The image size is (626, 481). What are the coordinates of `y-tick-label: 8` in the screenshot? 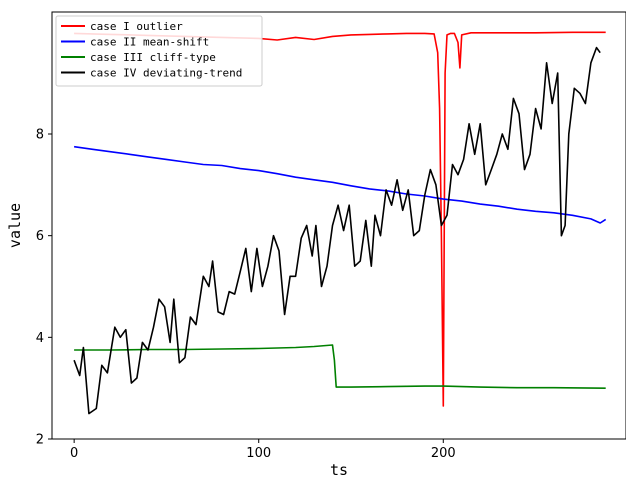 It's located at (40, 135).